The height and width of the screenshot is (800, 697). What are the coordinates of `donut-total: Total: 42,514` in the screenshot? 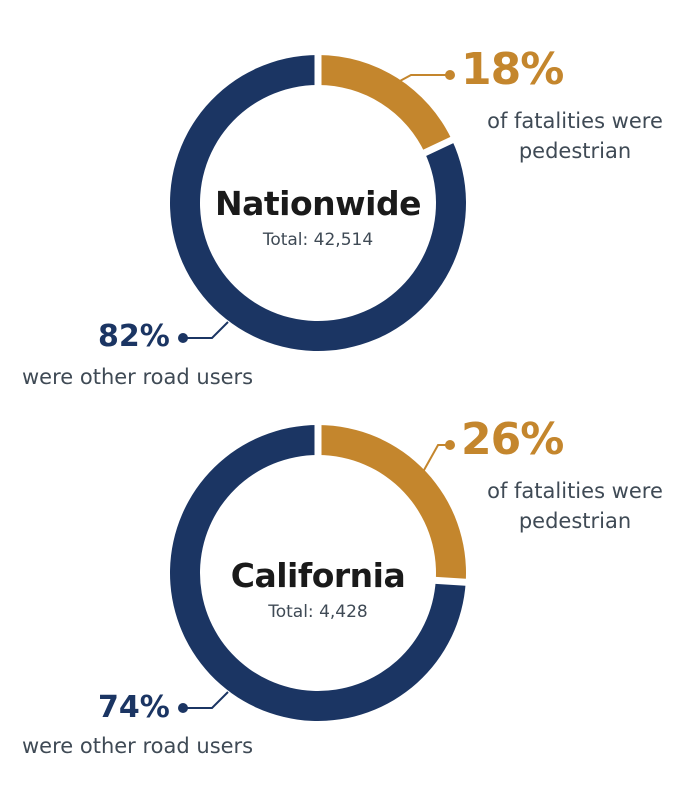 It's located at (318, 240).